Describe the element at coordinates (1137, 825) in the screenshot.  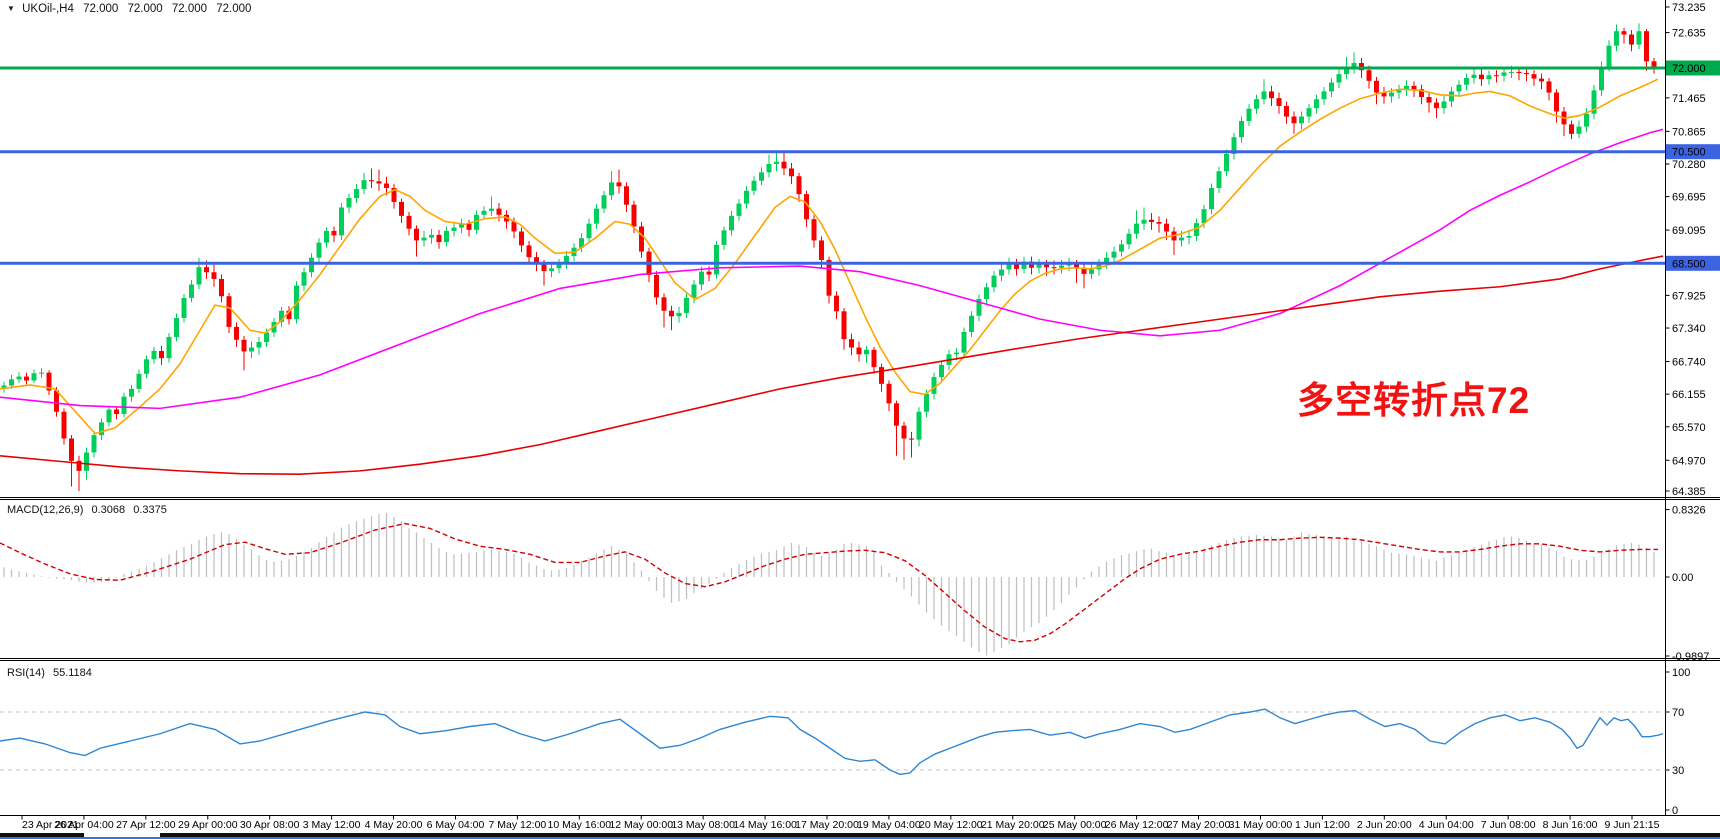
I see `svg-text: 26 May 12:00` at that location.